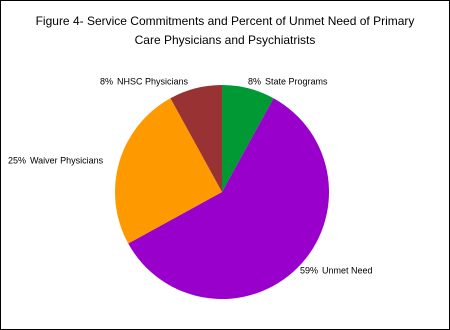 This screenshot has width=450, height=330. I want to click on category-label: Waiver Physicians, so click(67, 160).